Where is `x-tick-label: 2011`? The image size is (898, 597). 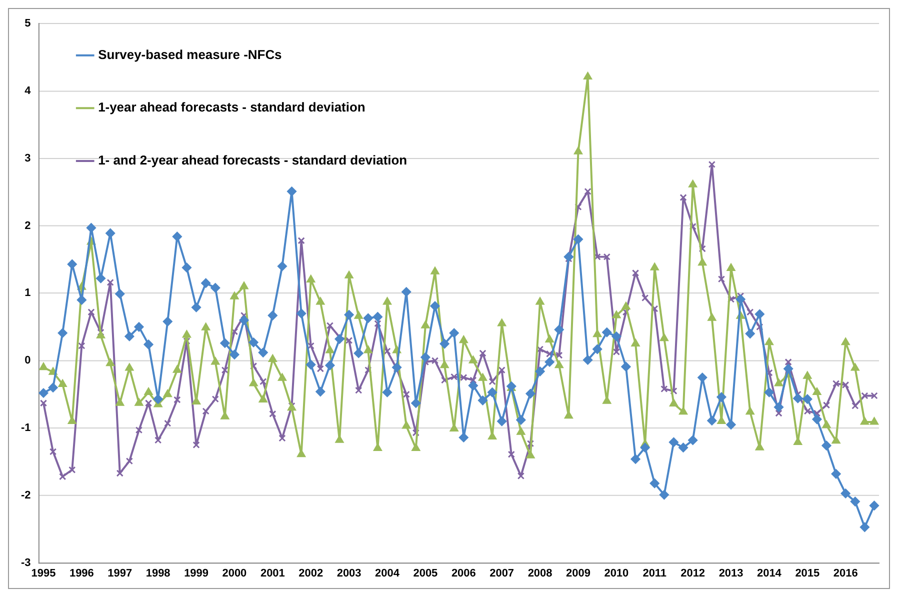 x-tick-label: 2011 is located at coordinates (654, 573).